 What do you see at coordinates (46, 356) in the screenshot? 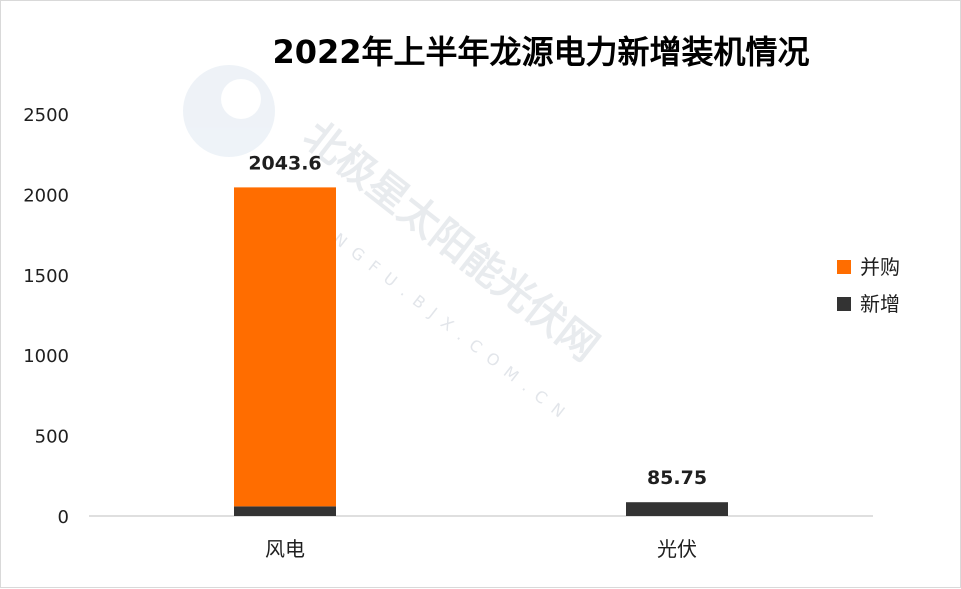
I see `y-tick-label: 1000` at bounding box center [46, 356].